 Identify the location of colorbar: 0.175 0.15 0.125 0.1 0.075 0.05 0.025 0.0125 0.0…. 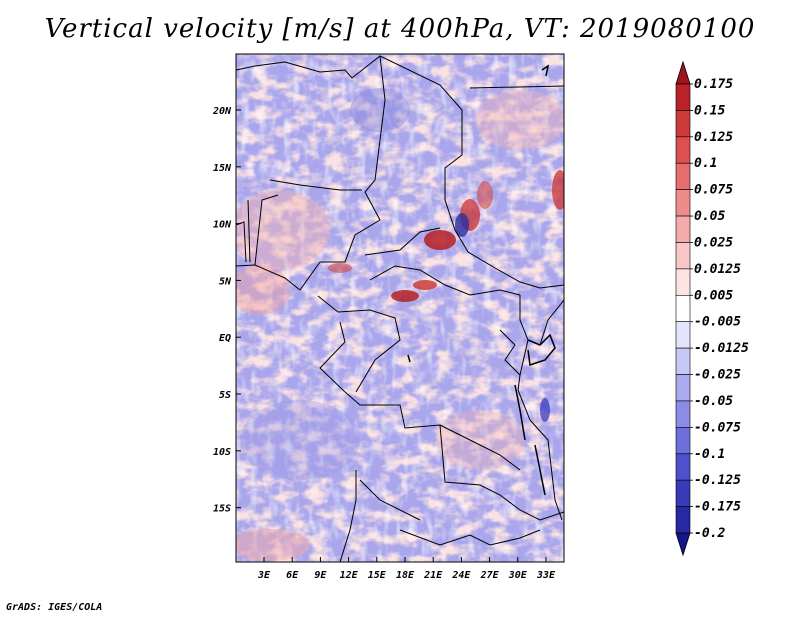
(712, 308).